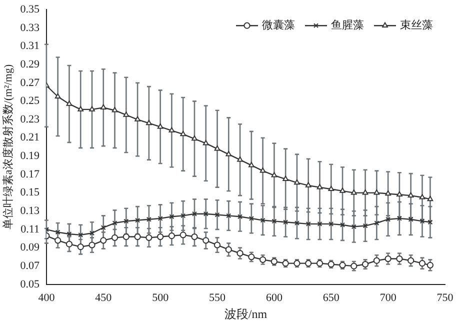  I want to click on x-tick-label: 750, so click(445, 298).